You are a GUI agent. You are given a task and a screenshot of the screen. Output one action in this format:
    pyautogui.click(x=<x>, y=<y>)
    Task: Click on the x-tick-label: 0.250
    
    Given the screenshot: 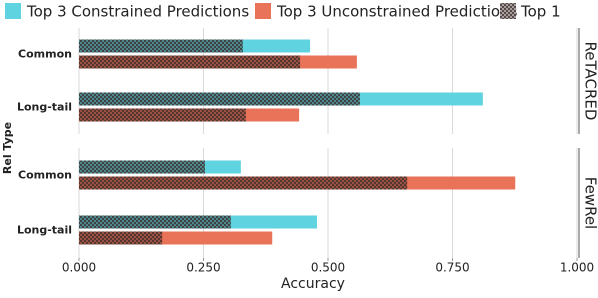 What is the action you would take?
    pyautogui.click(x=203, y=268)
    